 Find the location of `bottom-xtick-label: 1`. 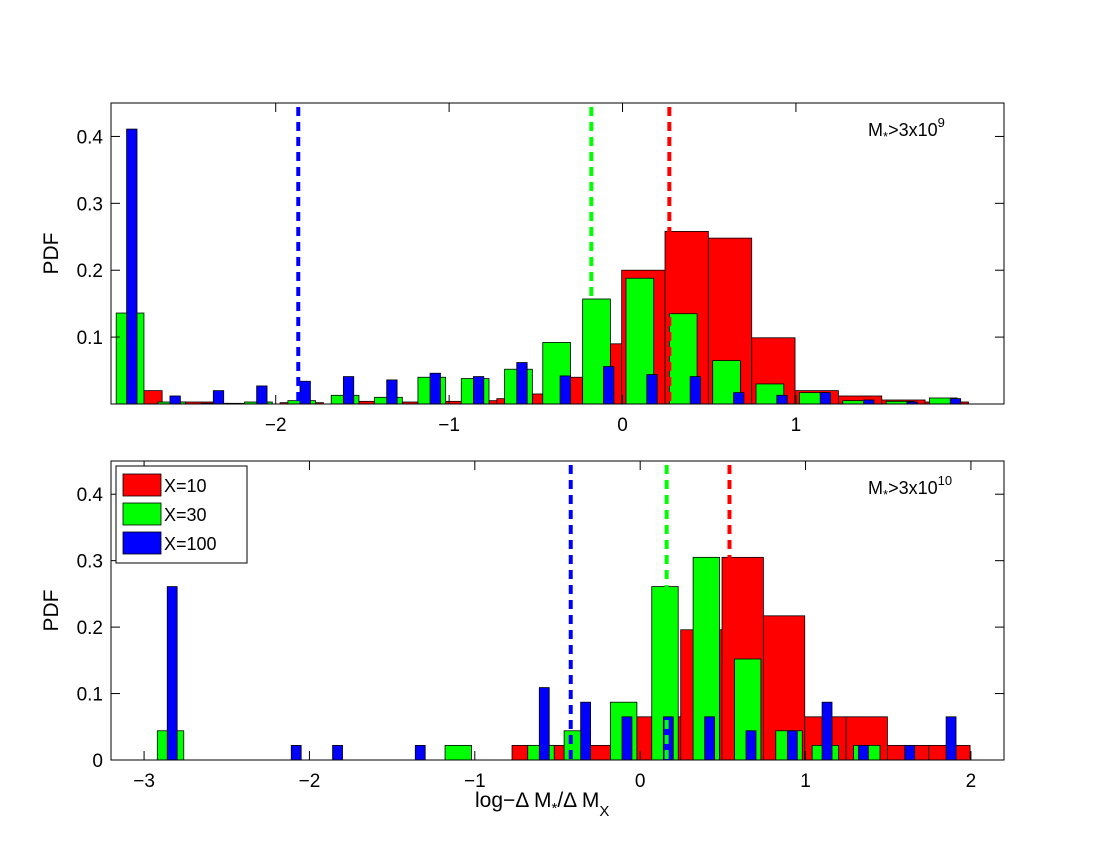

bottom-xtick-label: 1 is located at coordinates (805, 781).